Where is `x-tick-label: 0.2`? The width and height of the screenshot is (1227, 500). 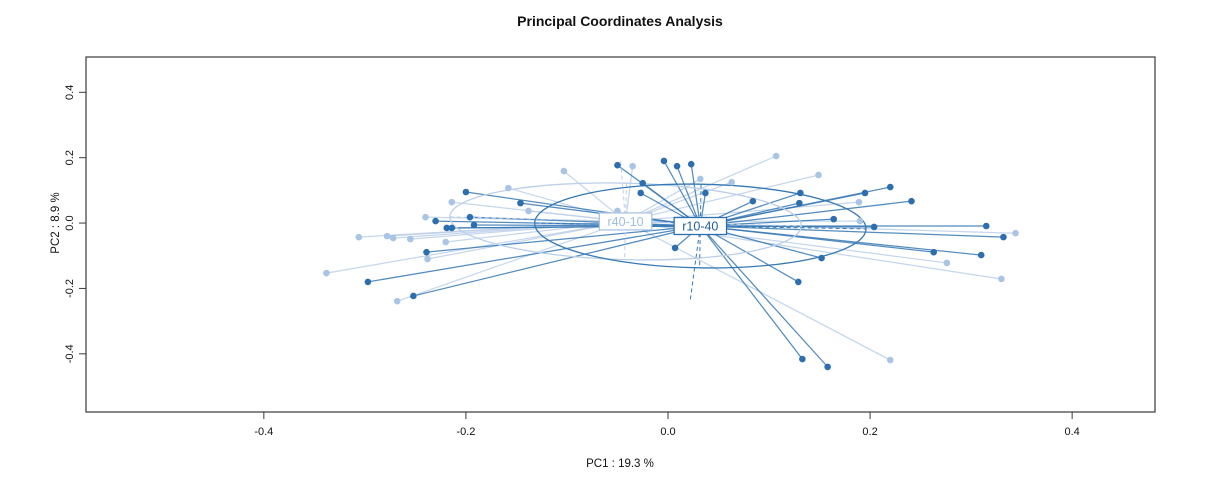
x-tick-label: 0.2 is located at coordinates (869, 432).